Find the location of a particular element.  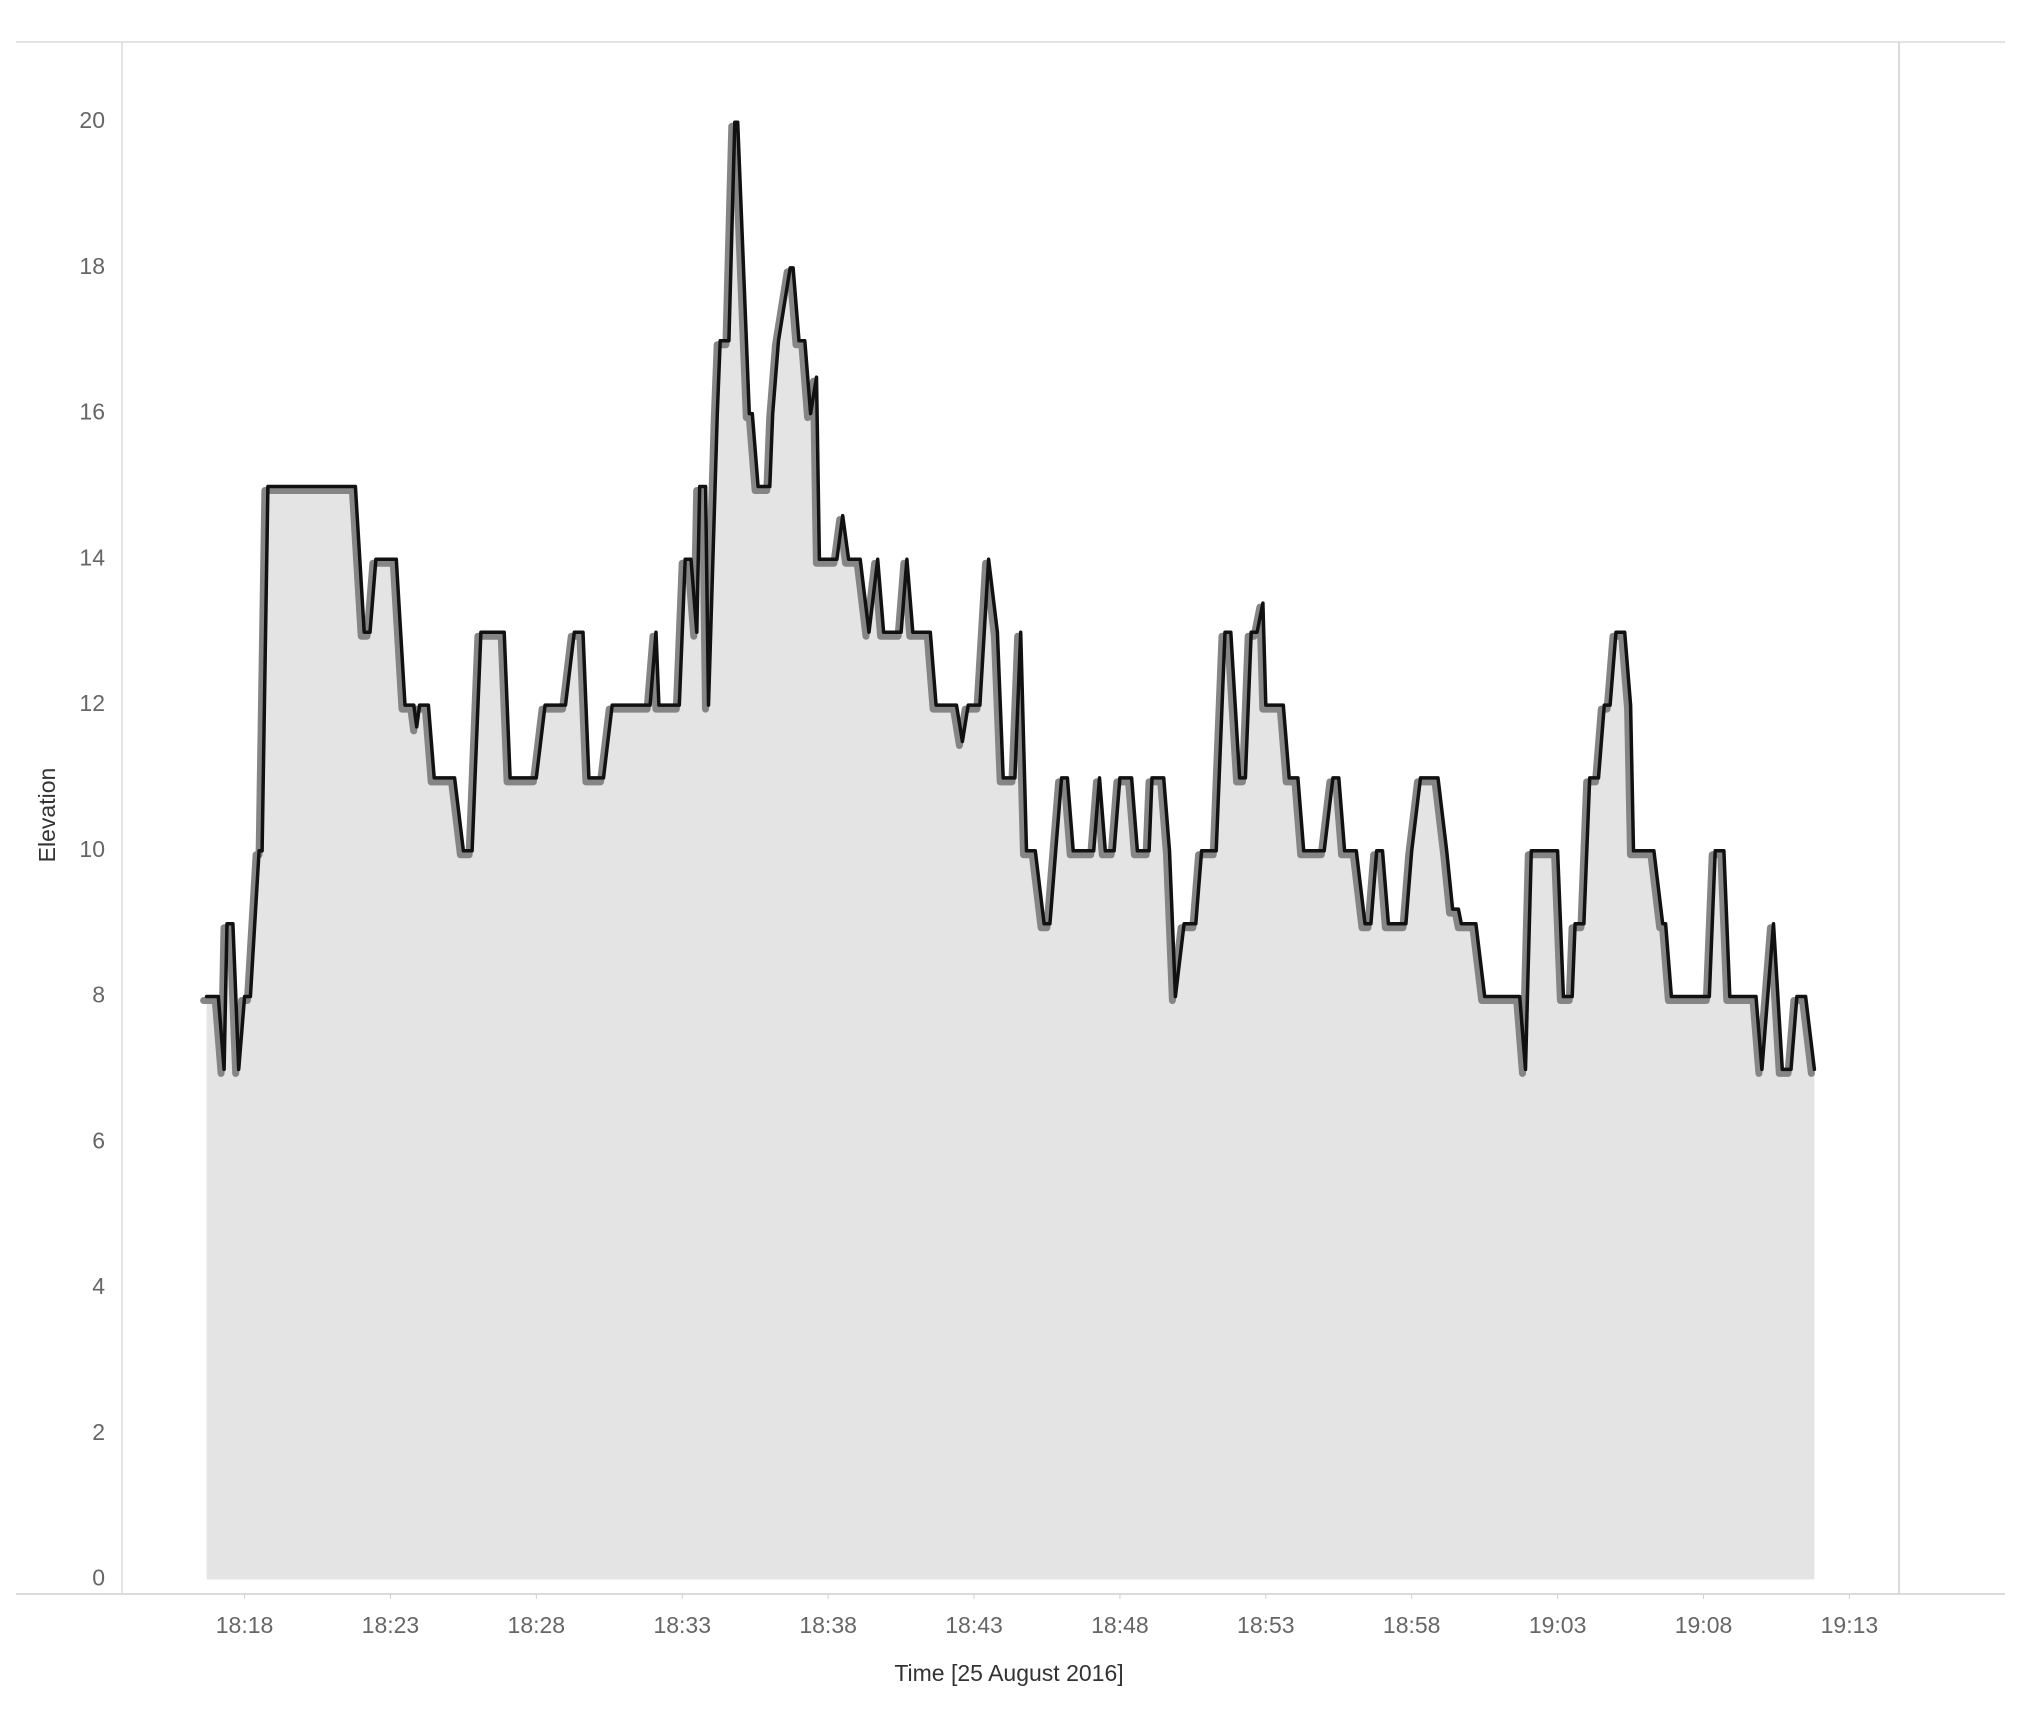

x-tick-label: 18:53 is located at coordinates (1266, 1625).